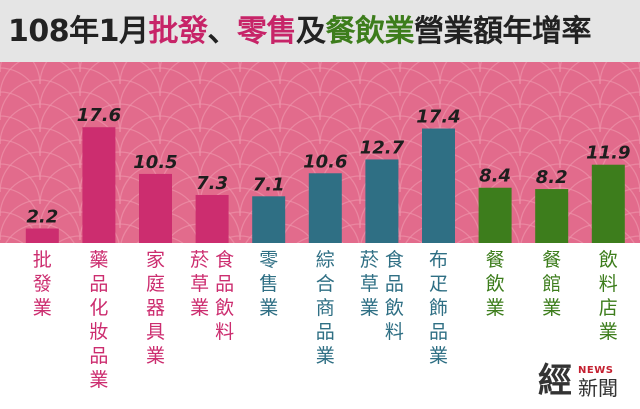 The height and width of the screenshot is (409, 640). I want to click on category-label-char: 疋, so click(438, 284).